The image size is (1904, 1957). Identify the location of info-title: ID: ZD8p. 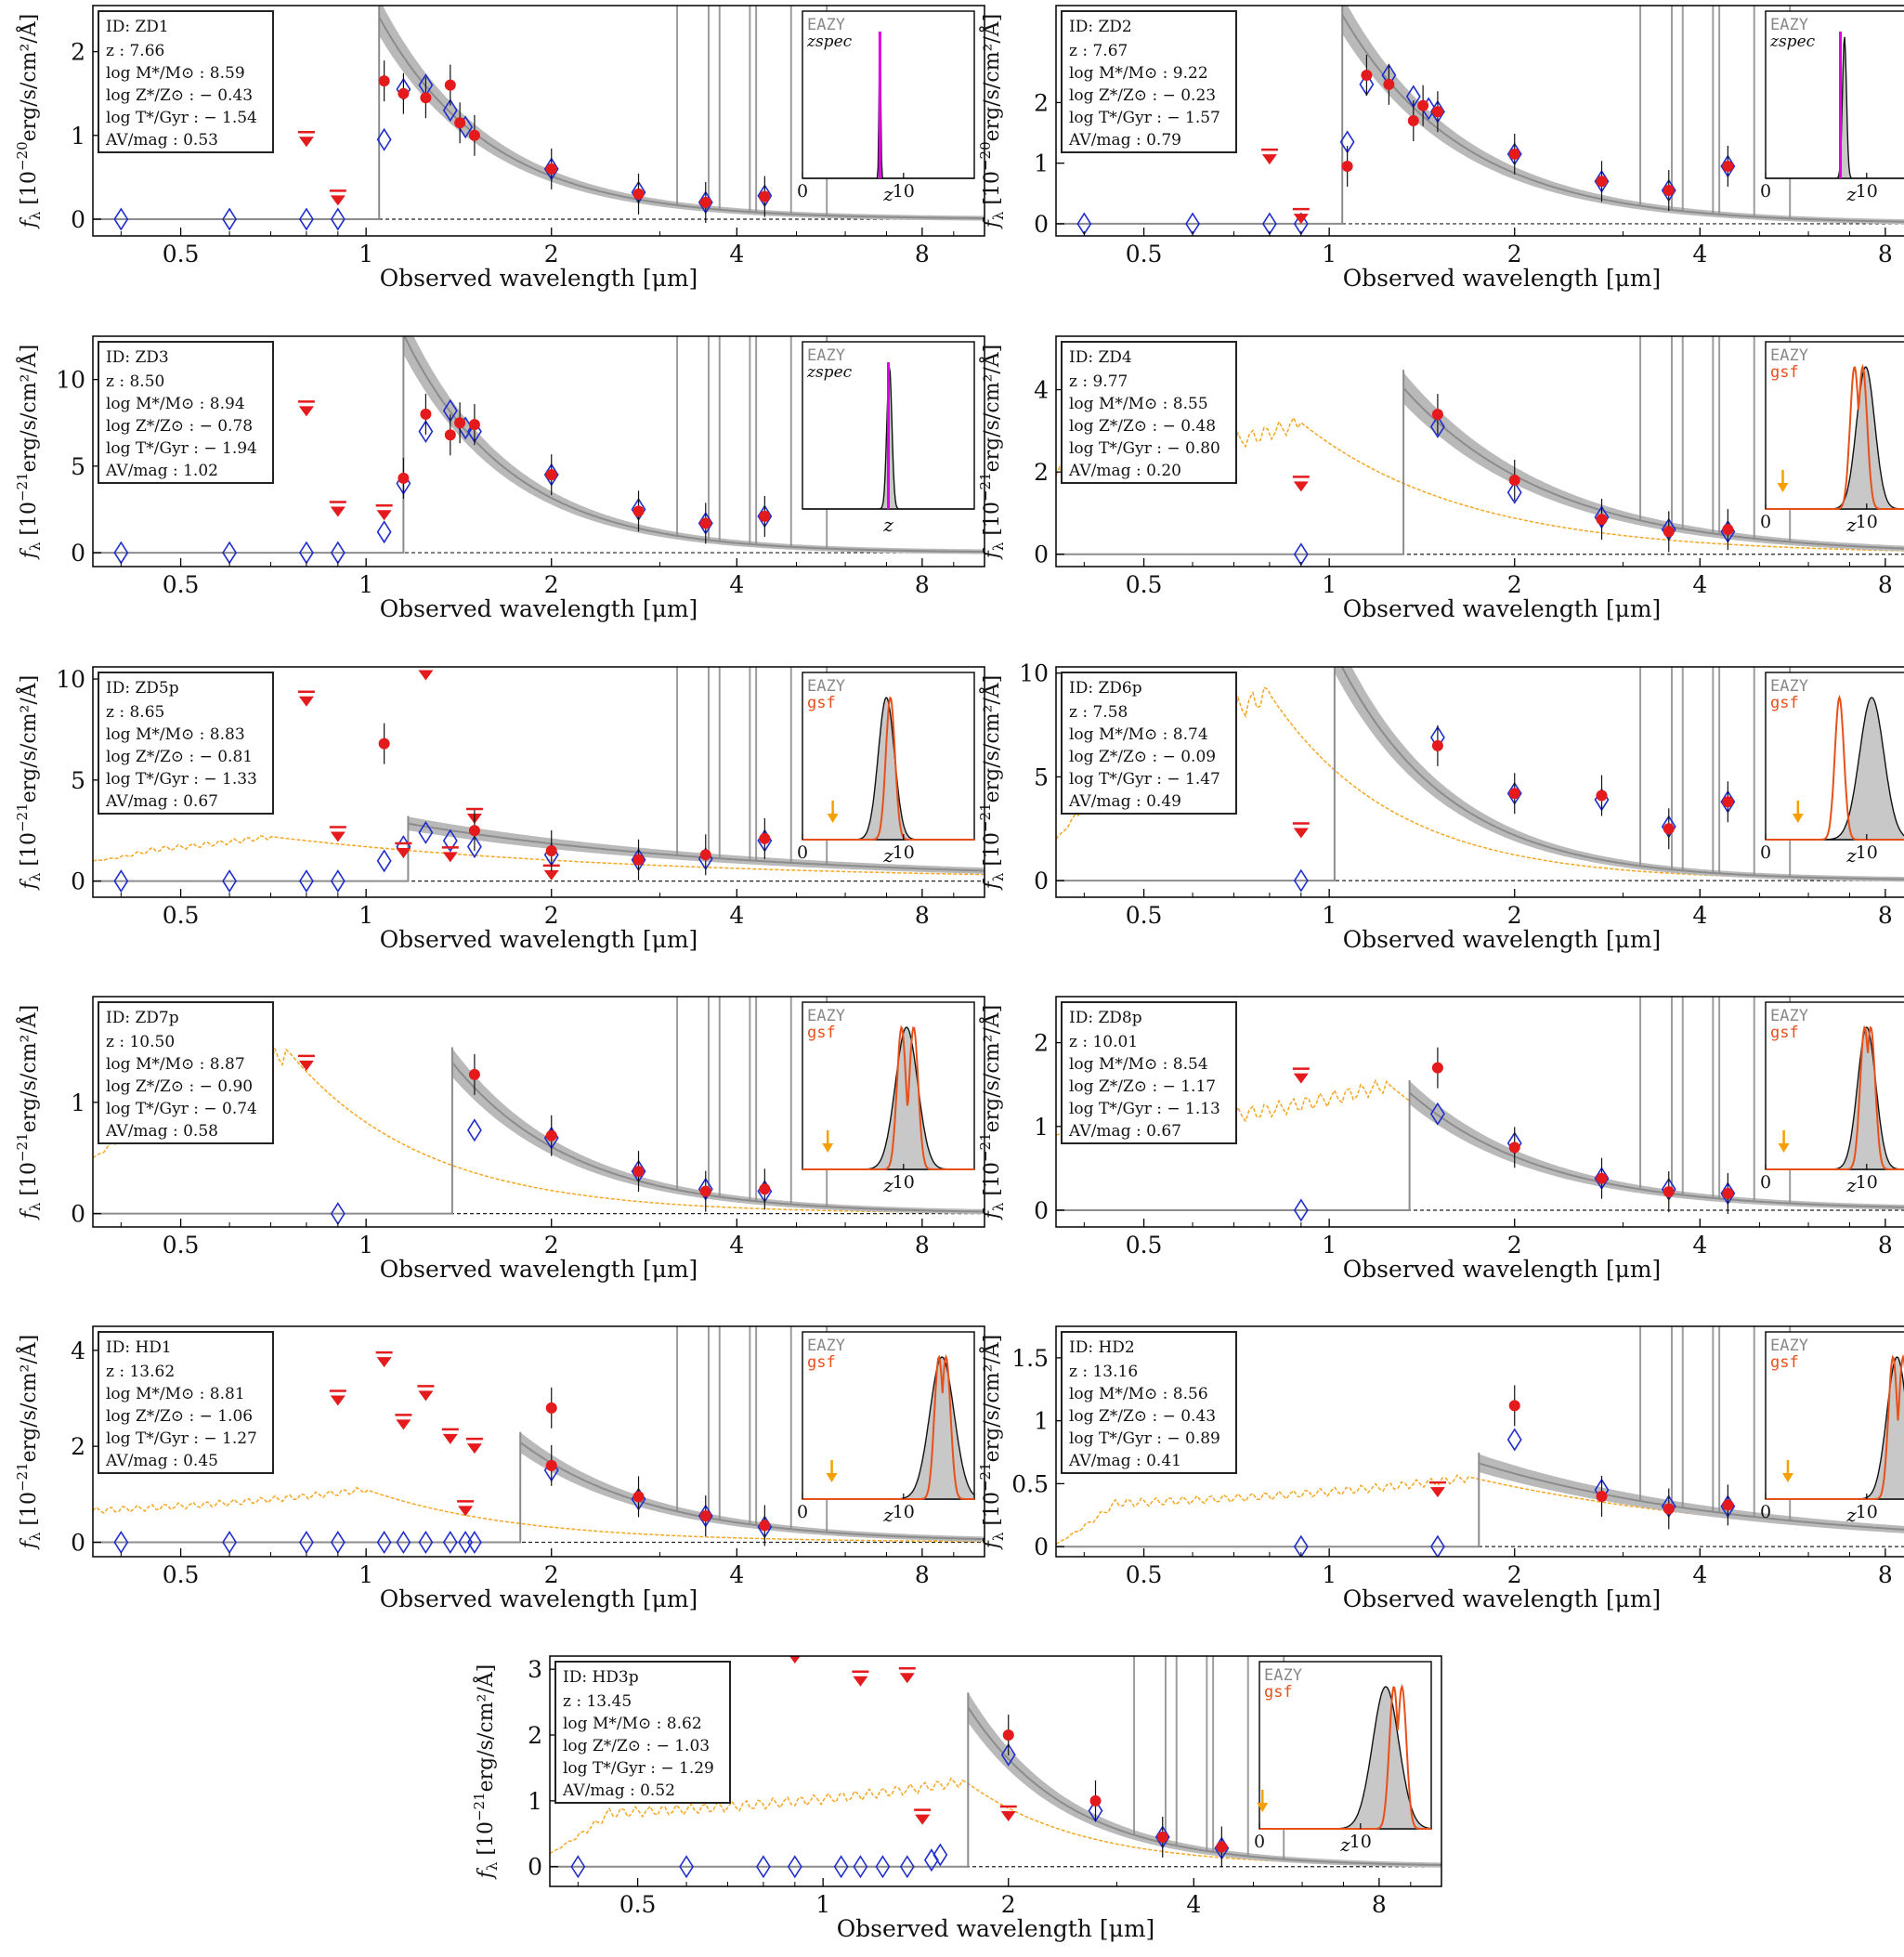
(1105, 1018).